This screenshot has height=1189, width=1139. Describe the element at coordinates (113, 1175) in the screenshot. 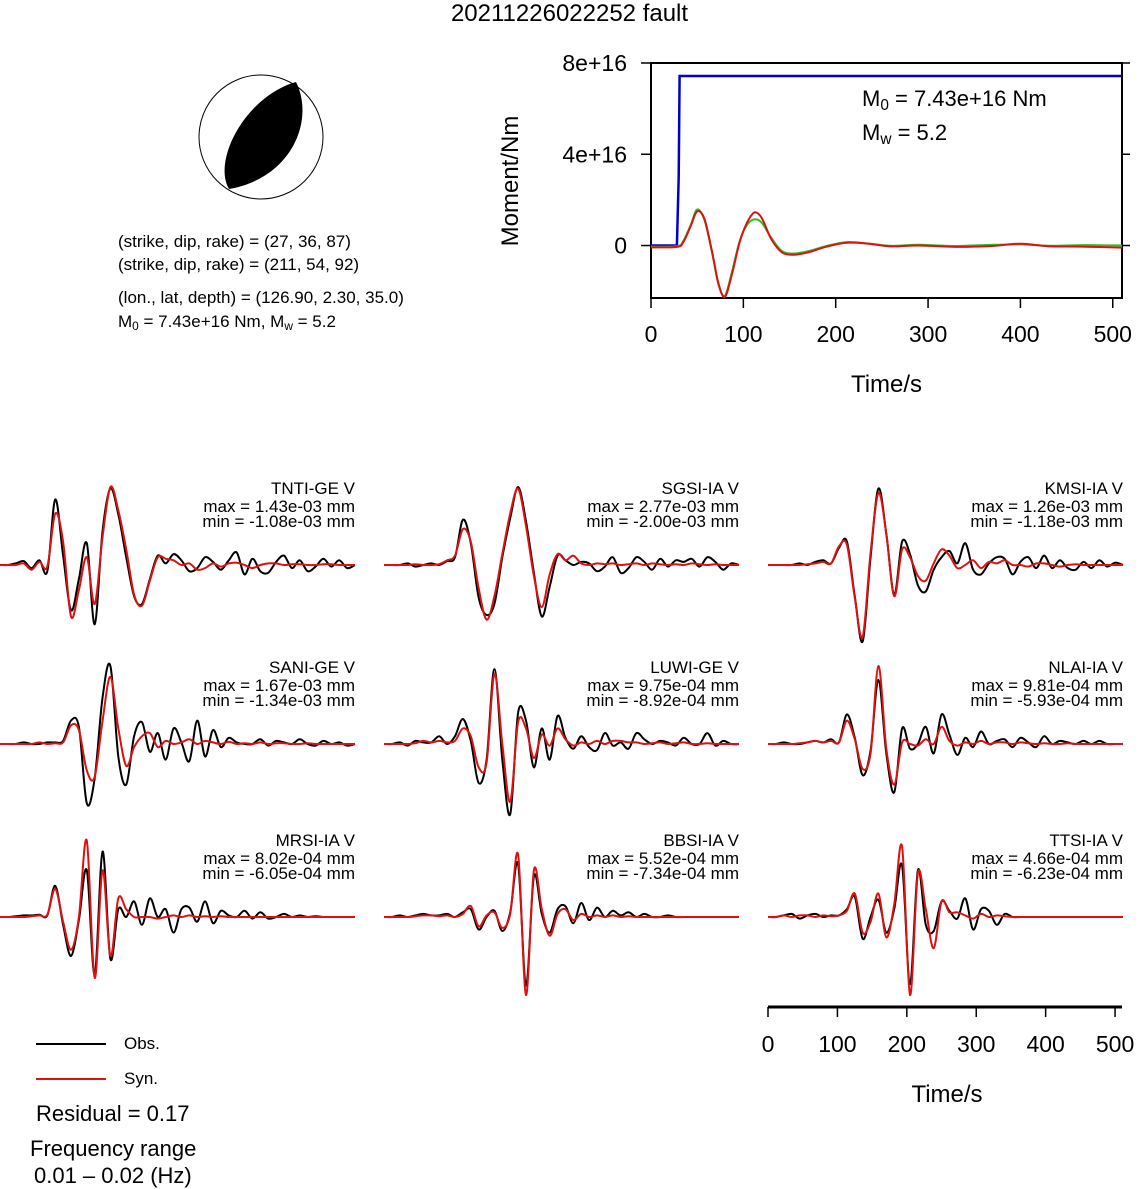

I see `frequency-range-value: 0.01 – 0.02 (Hz)` at that location.